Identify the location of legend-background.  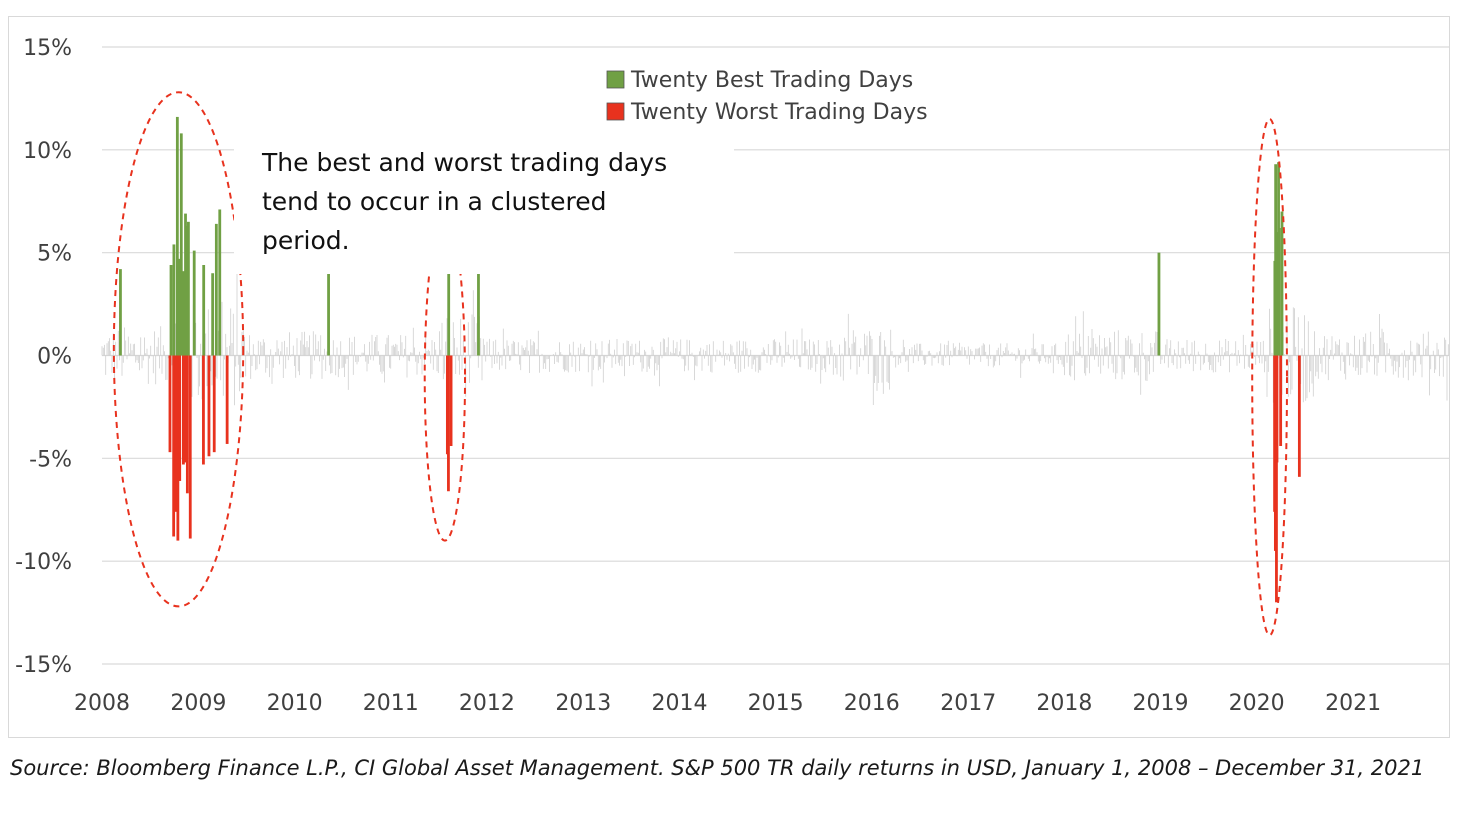
(776, 97).